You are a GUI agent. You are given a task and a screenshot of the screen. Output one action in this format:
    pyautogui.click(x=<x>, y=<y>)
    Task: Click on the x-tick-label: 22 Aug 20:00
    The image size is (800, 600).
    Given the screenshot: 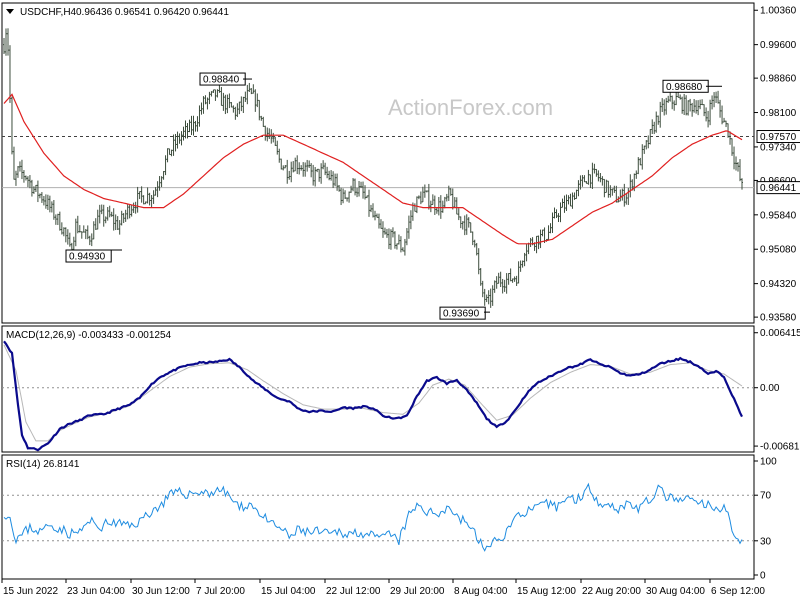 What is the action you would take?
    pyautogui.click(x=611, y=591)
    